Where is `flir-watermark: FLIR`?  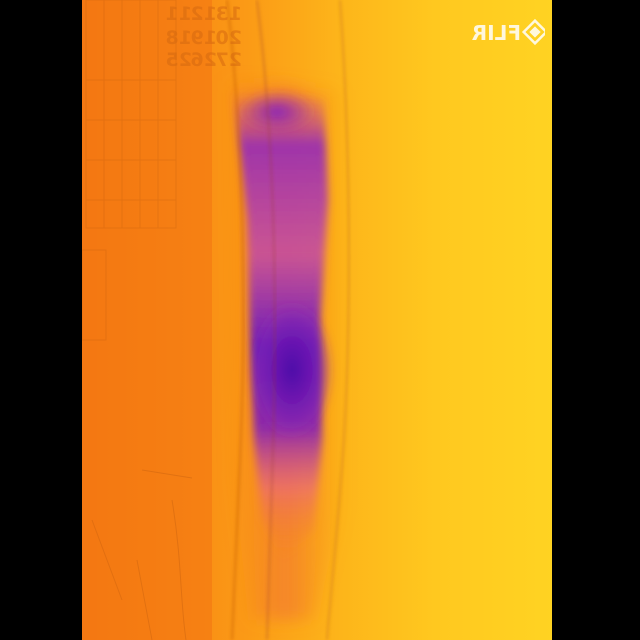
flir-watermark: FLIR is located at coordinates (500, 32).